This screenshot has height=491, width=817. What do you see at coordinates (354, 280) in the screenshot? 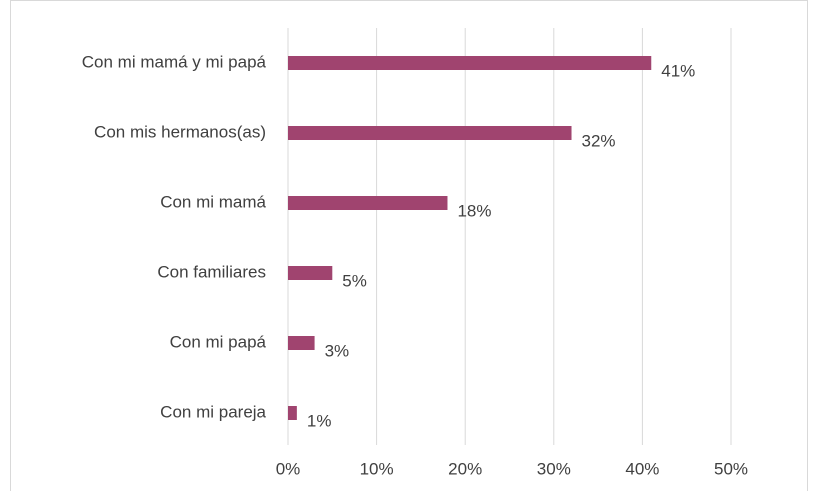
I see `data-label: 5%` at bounding box center [354, 280].